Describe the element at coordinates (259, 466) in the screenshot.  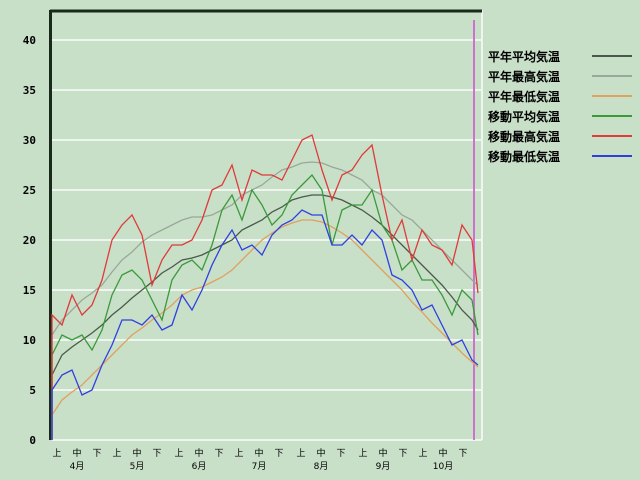
I see `x-month-label: 7月` at that location.